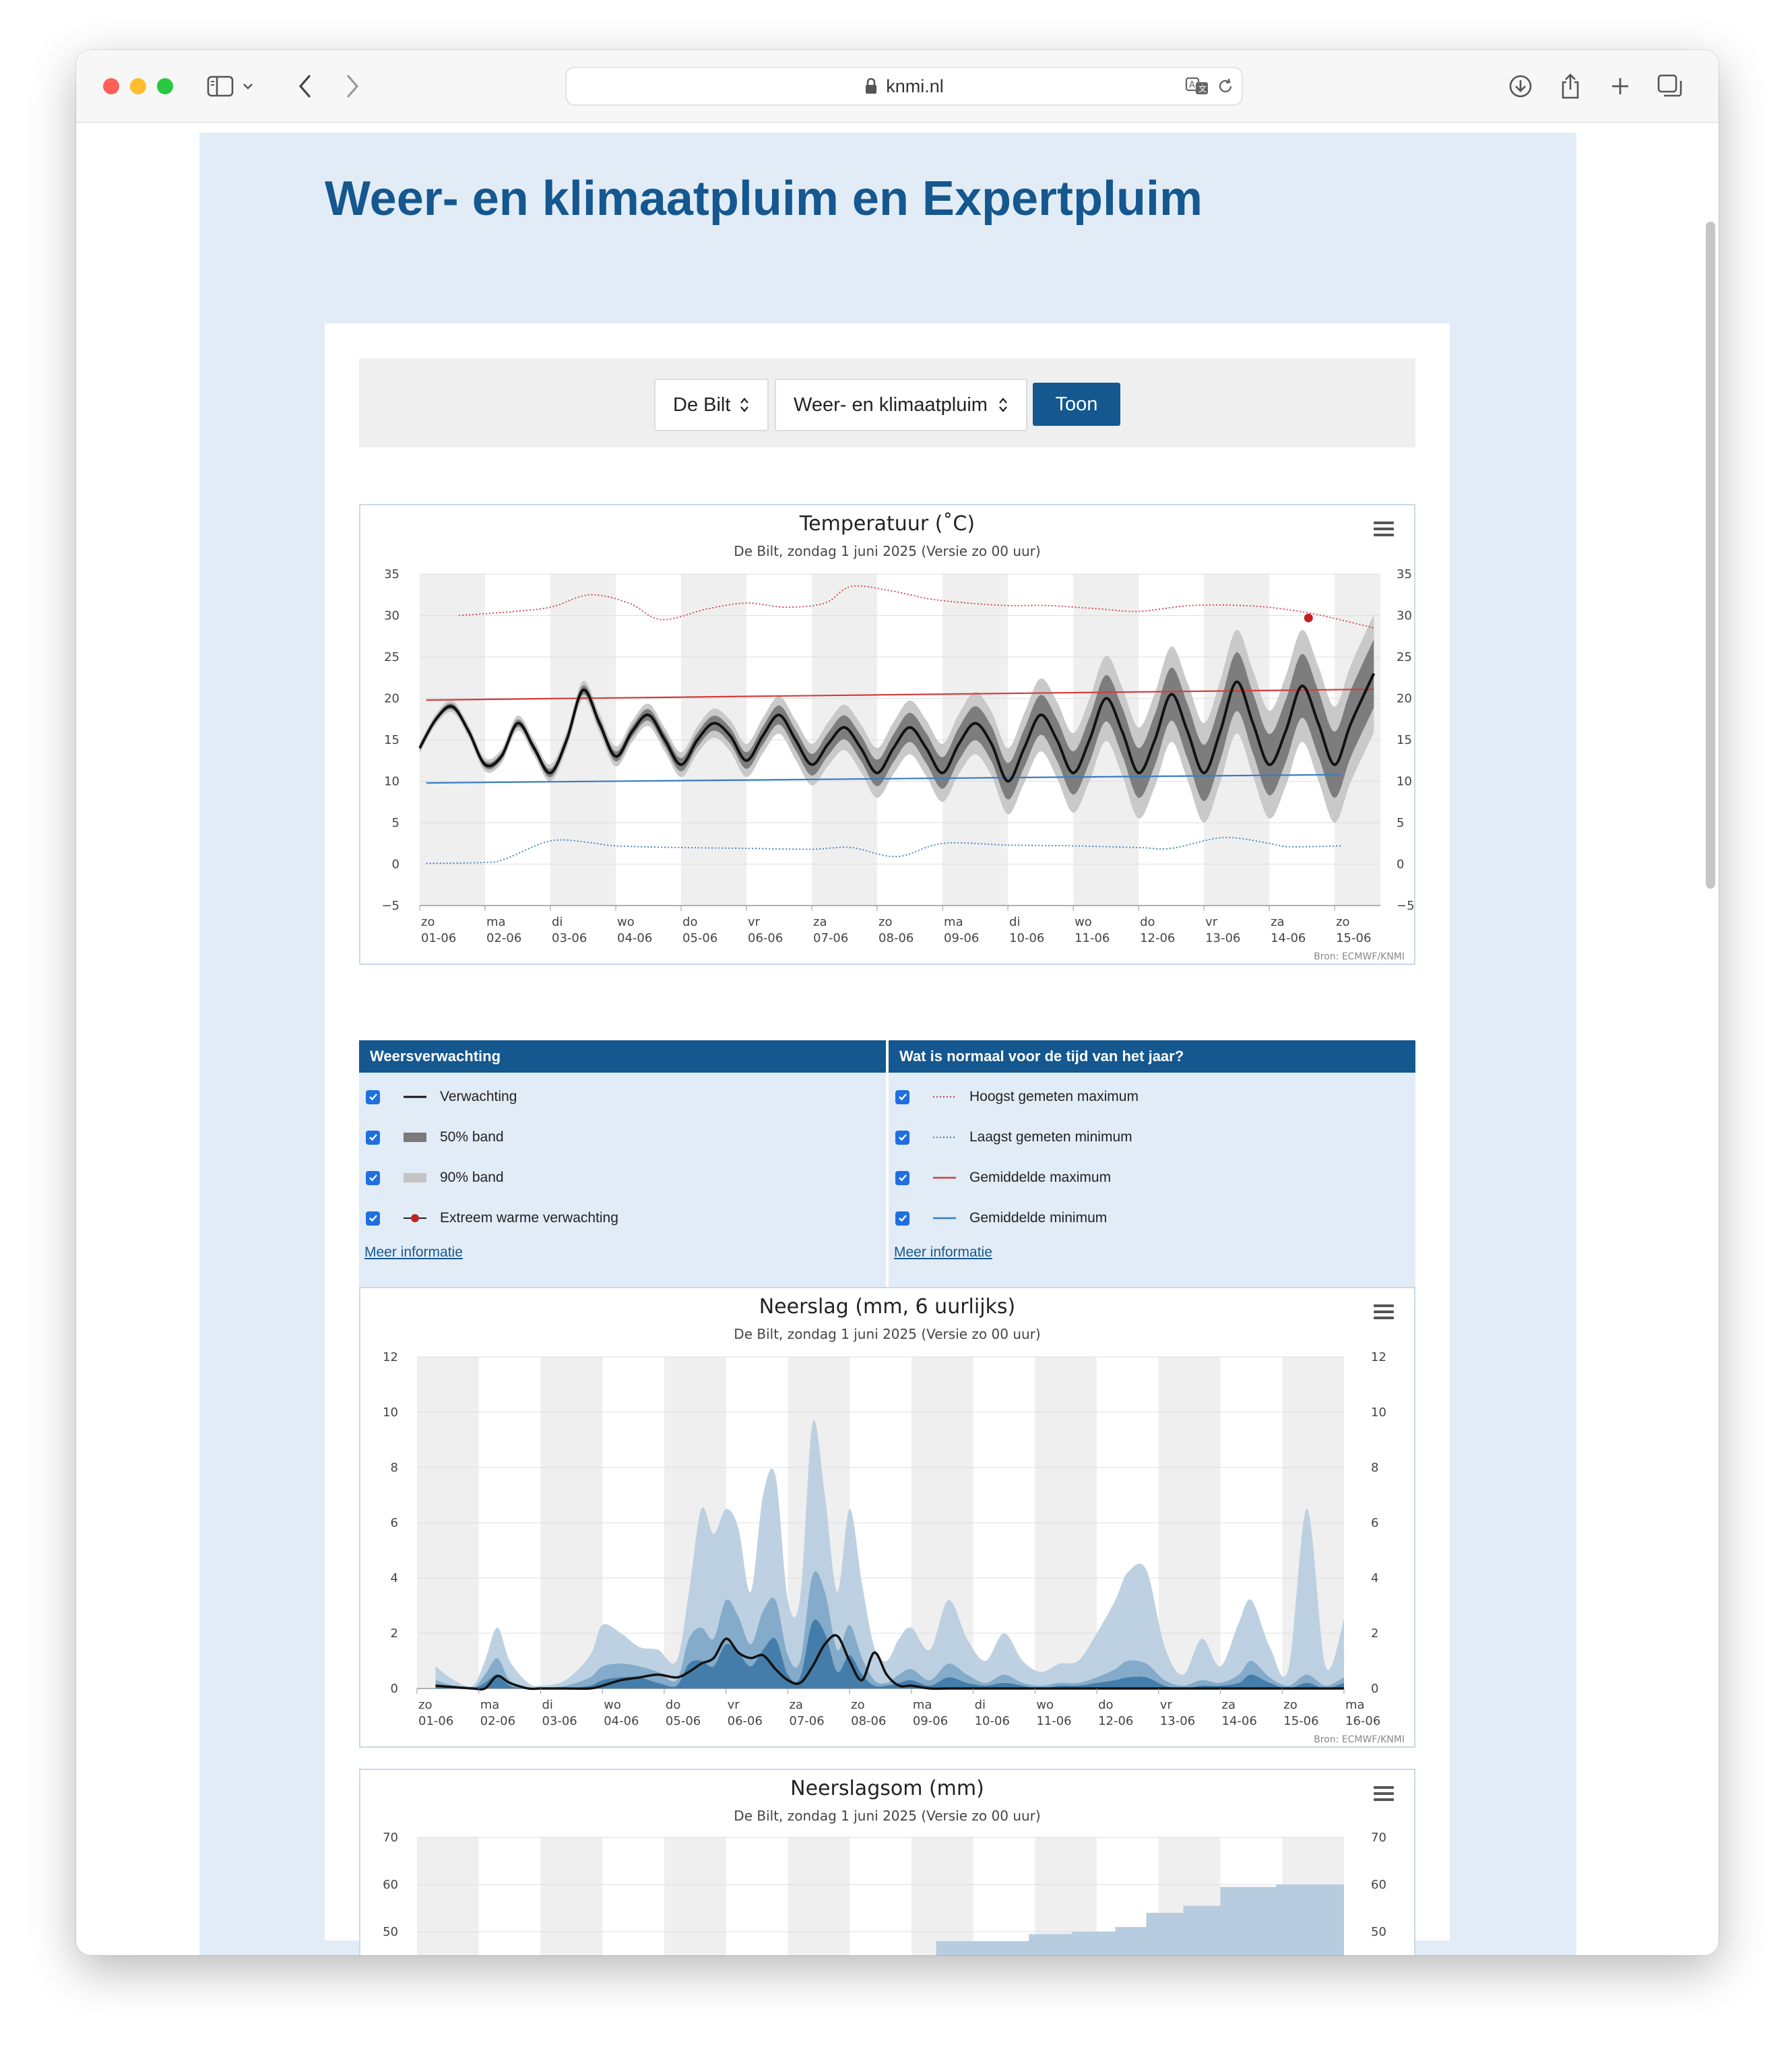 The width and height of the screenshot is (1792, 2055). What do you see at coordinates (394, 1468) in the screenshot?
I see `y-tick-label: 8` at bounding box center [394, 1468].